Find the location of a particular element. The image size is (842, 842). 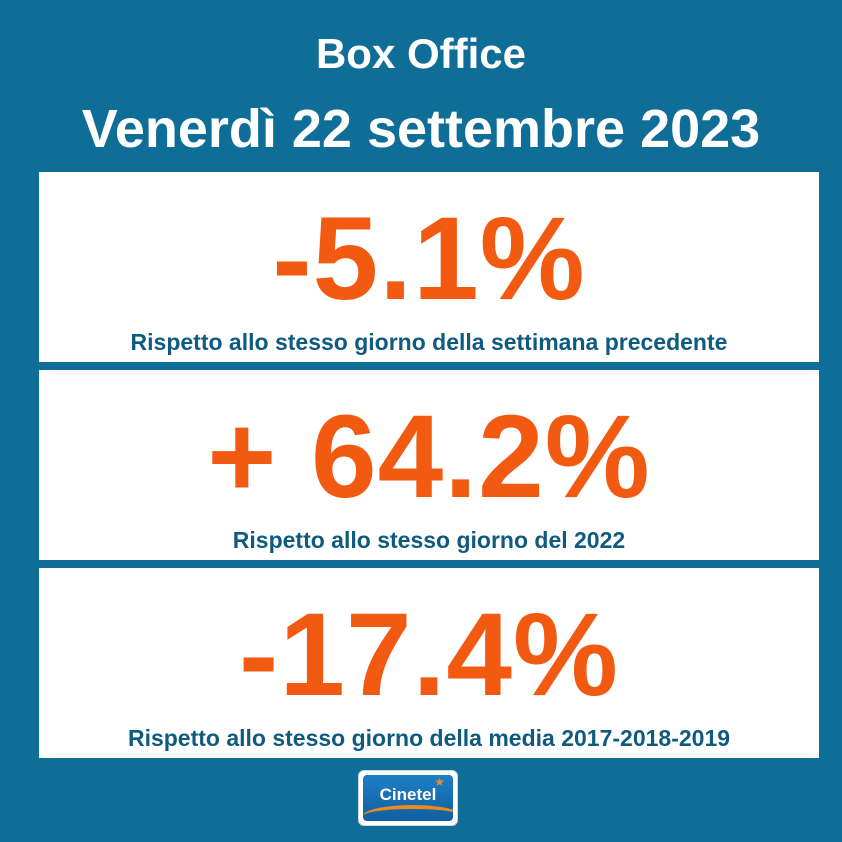

logo-text: Cinetel is located at coordinates (408, 794).